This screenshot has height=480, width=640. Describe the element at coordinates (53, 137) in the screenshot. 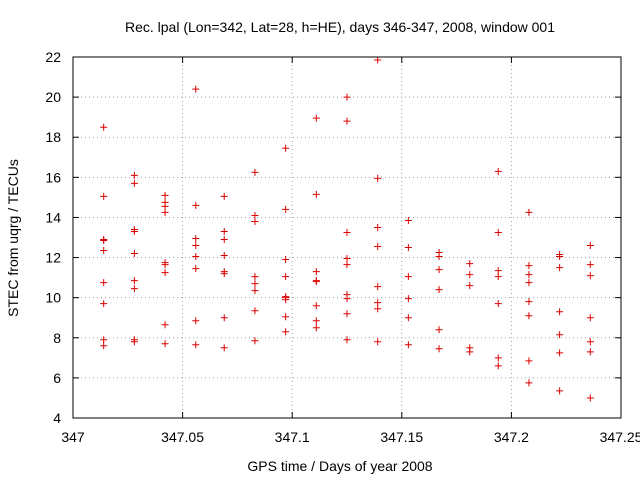

I see `y-tick-label: 18` at that location.